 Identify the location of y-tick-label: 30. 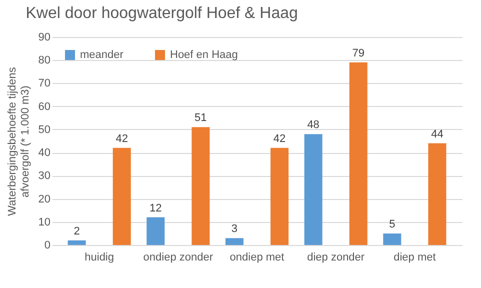
(44, 176).